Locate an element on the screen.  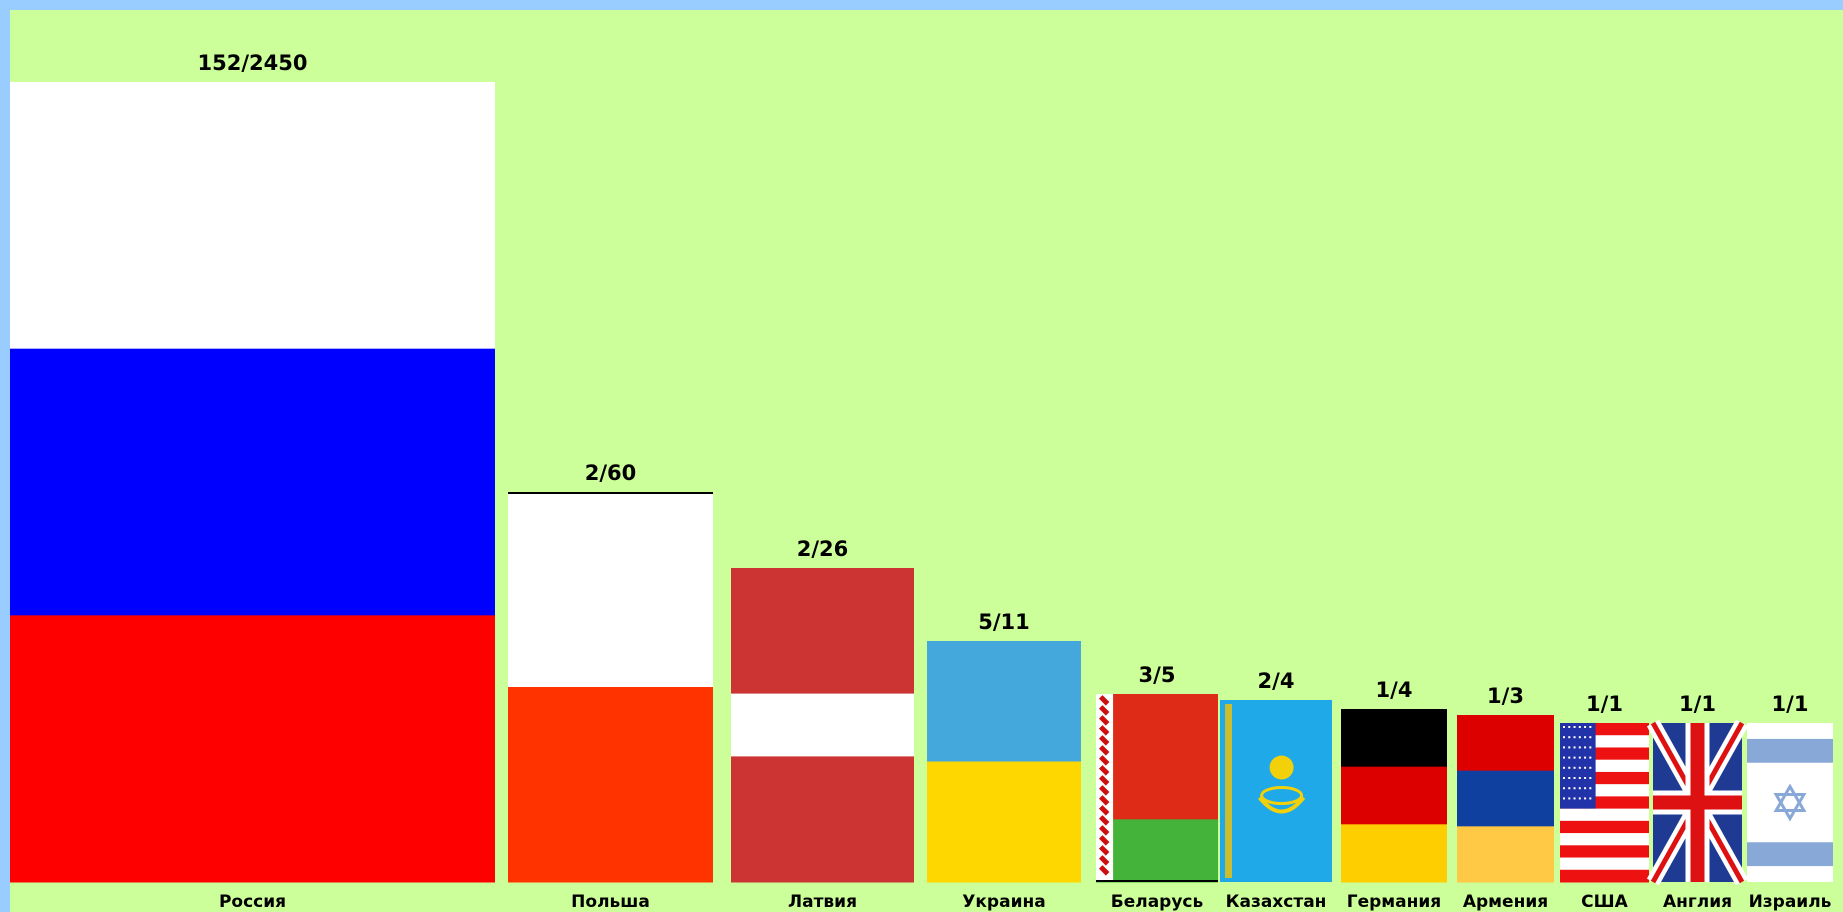
ukraine-flag is located at coordinates (1004, 762).